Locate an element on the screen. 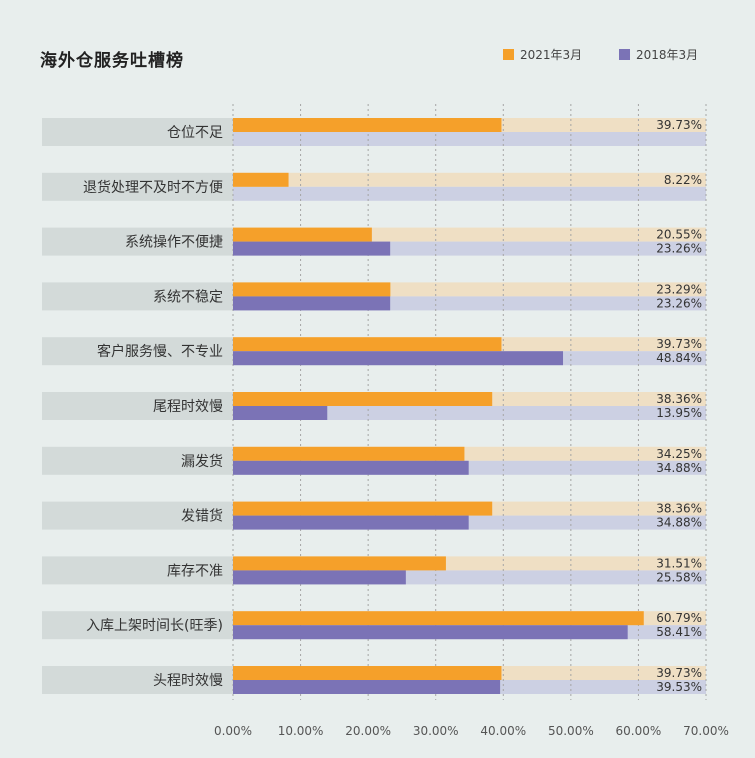  data-label-2018: 13.95% is located at coordinates (679, 413).